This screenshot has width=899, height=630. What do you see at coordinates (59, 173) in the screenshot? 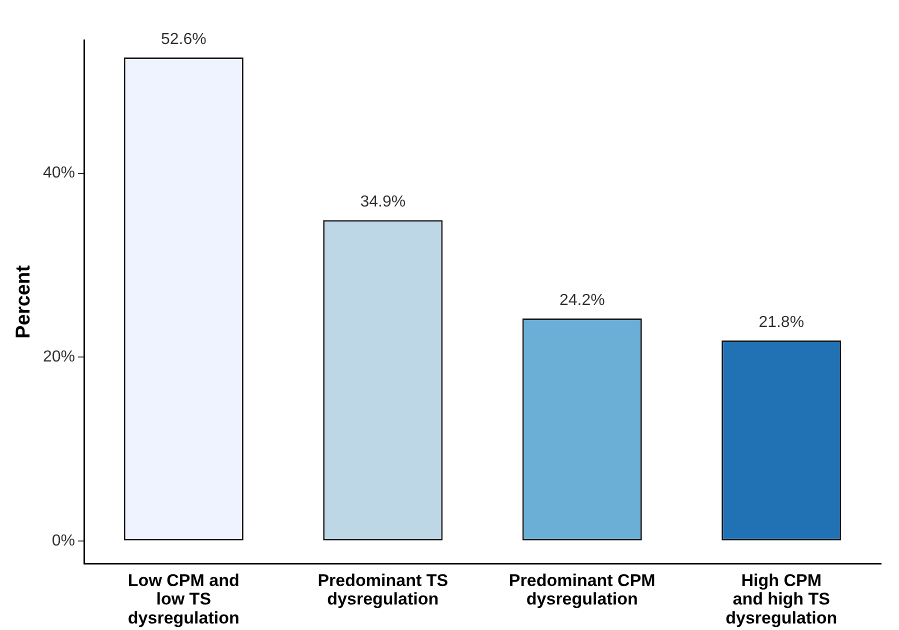
I see `y-tick-label: 40%` at bounding box center [59, 173].